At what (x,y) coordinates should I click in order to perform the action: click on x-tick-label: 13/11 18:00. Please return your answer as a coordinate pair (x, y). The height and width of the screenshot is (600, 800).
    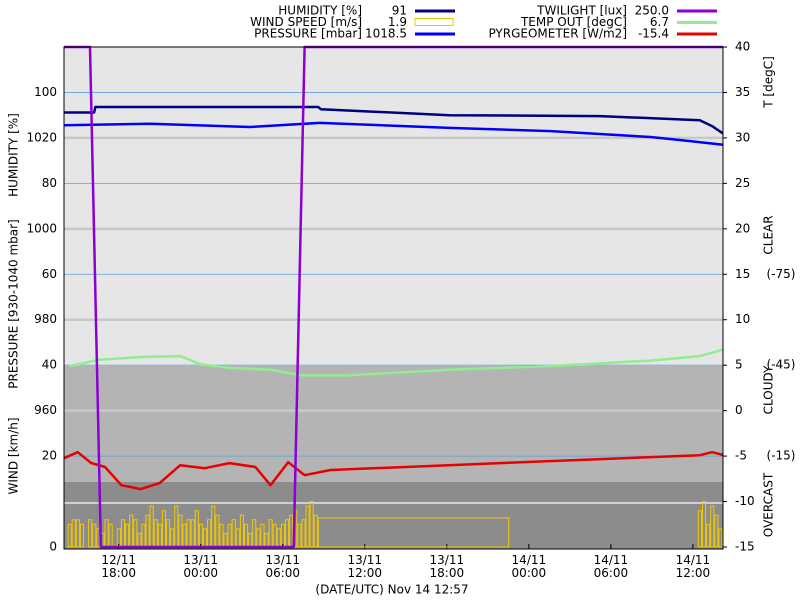
    Looking at the image, I should click on (447, 566).